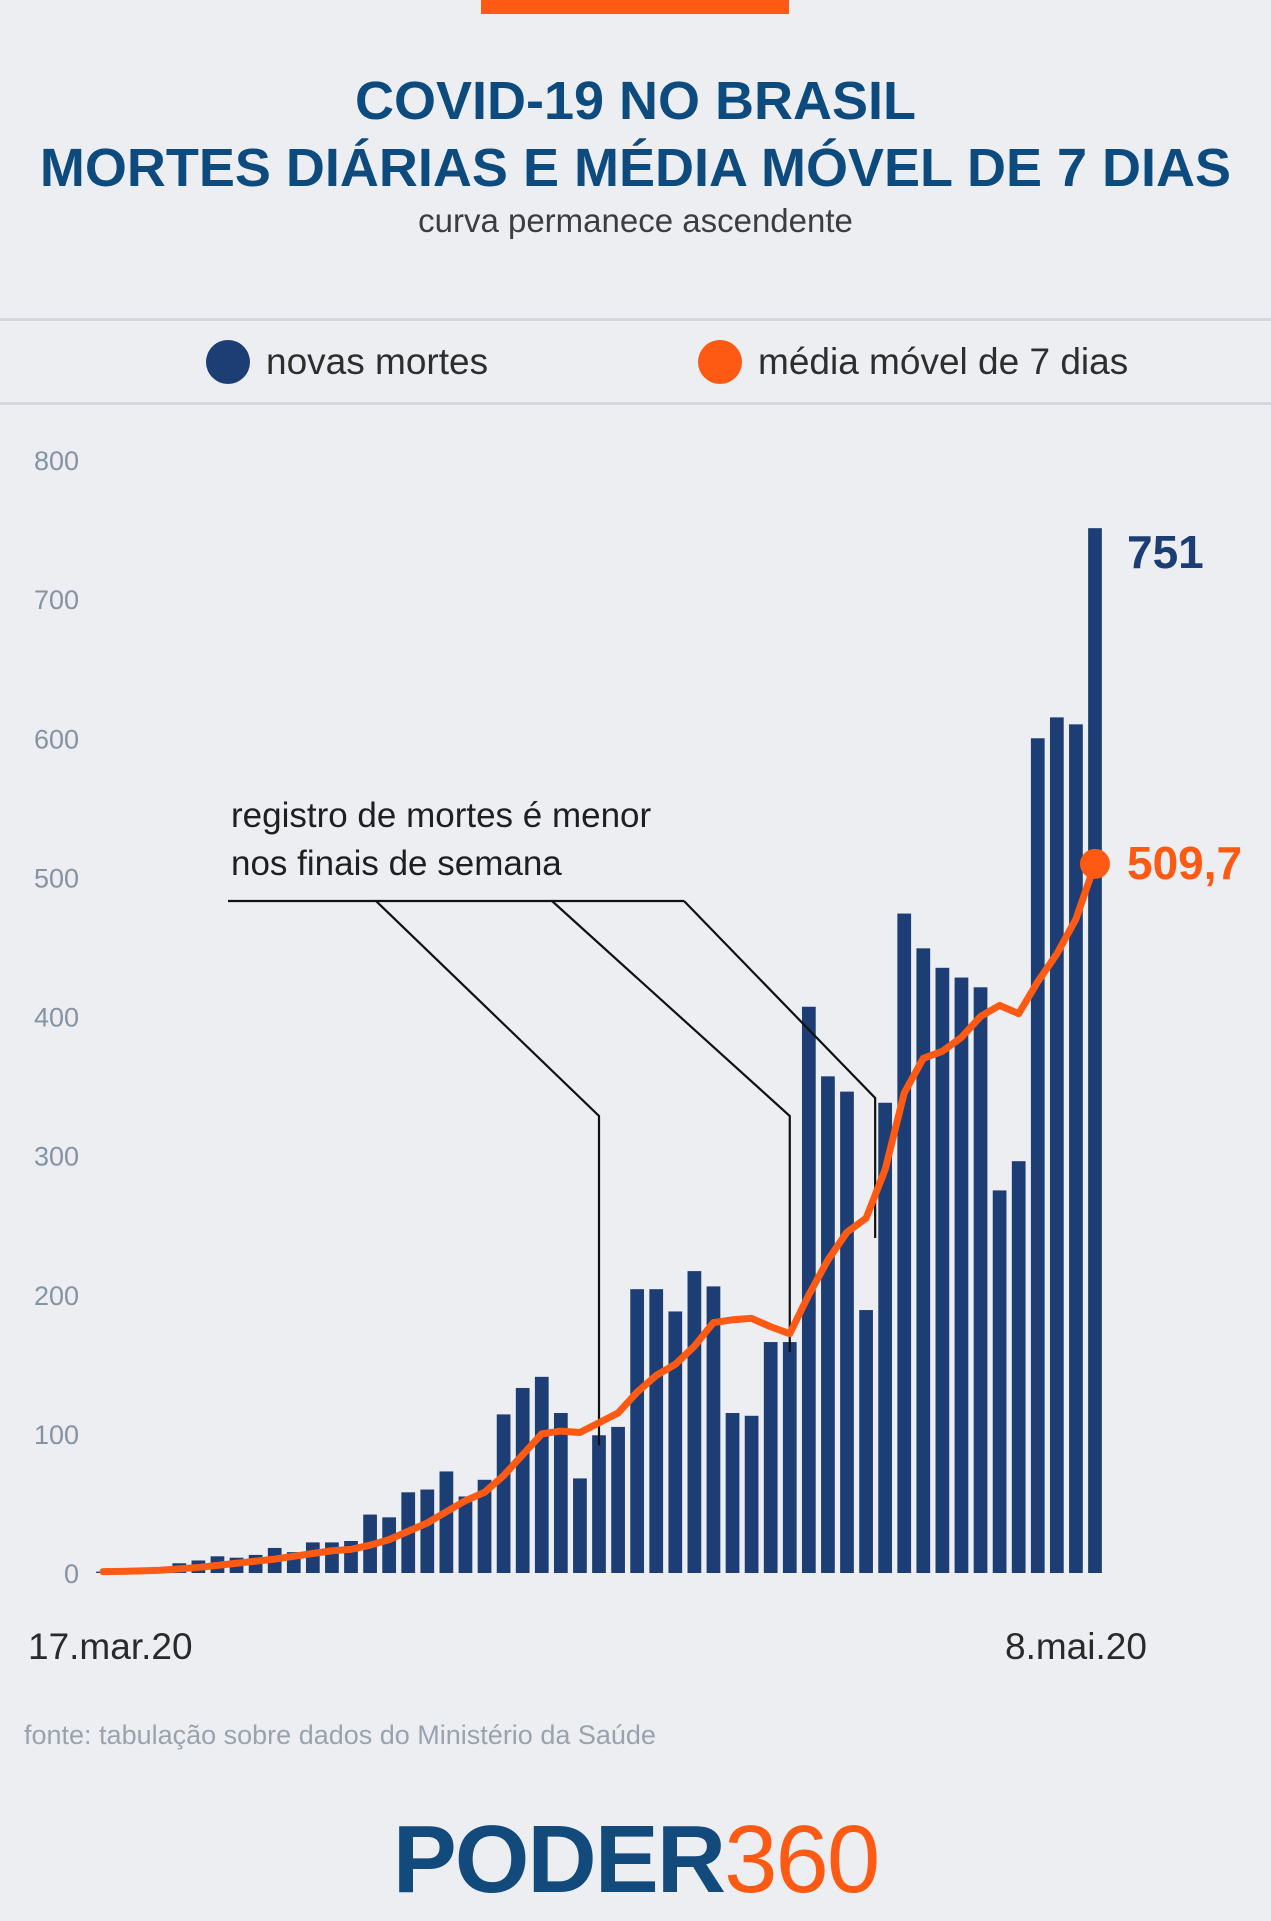 Image resolution: width=1271 pixels, height=1921 pixels. I want to click on callout-text-line2: nos finais de semana, so click(396, 863).